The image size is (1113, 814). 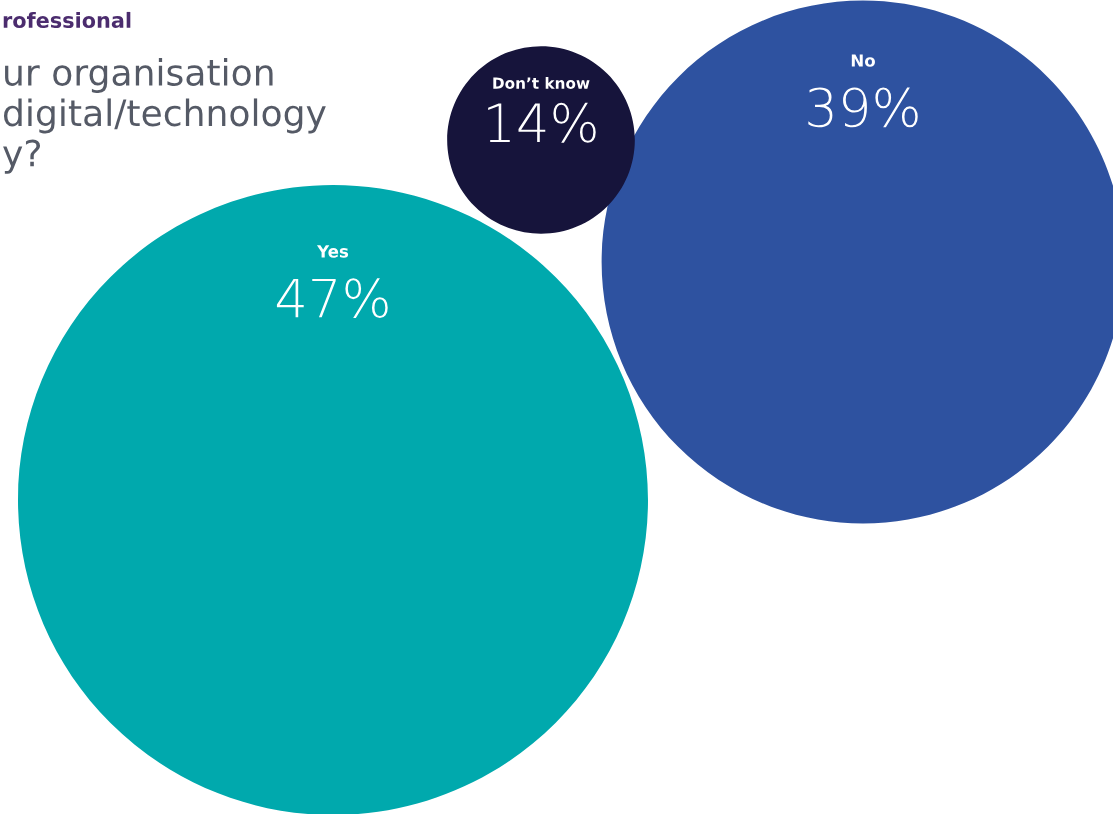 What do you see at coordinates (332, 298) in the screenshot?
I see `data-label: 47%` at bounding box center [332, 298].